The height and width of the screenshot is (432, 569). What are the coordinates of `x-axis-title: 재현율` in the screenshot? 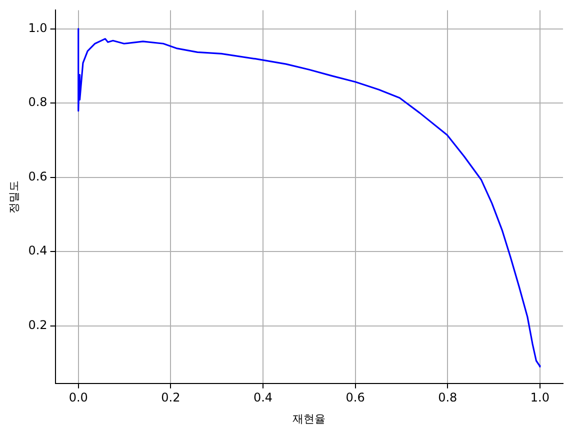 It's located at (309, 419).